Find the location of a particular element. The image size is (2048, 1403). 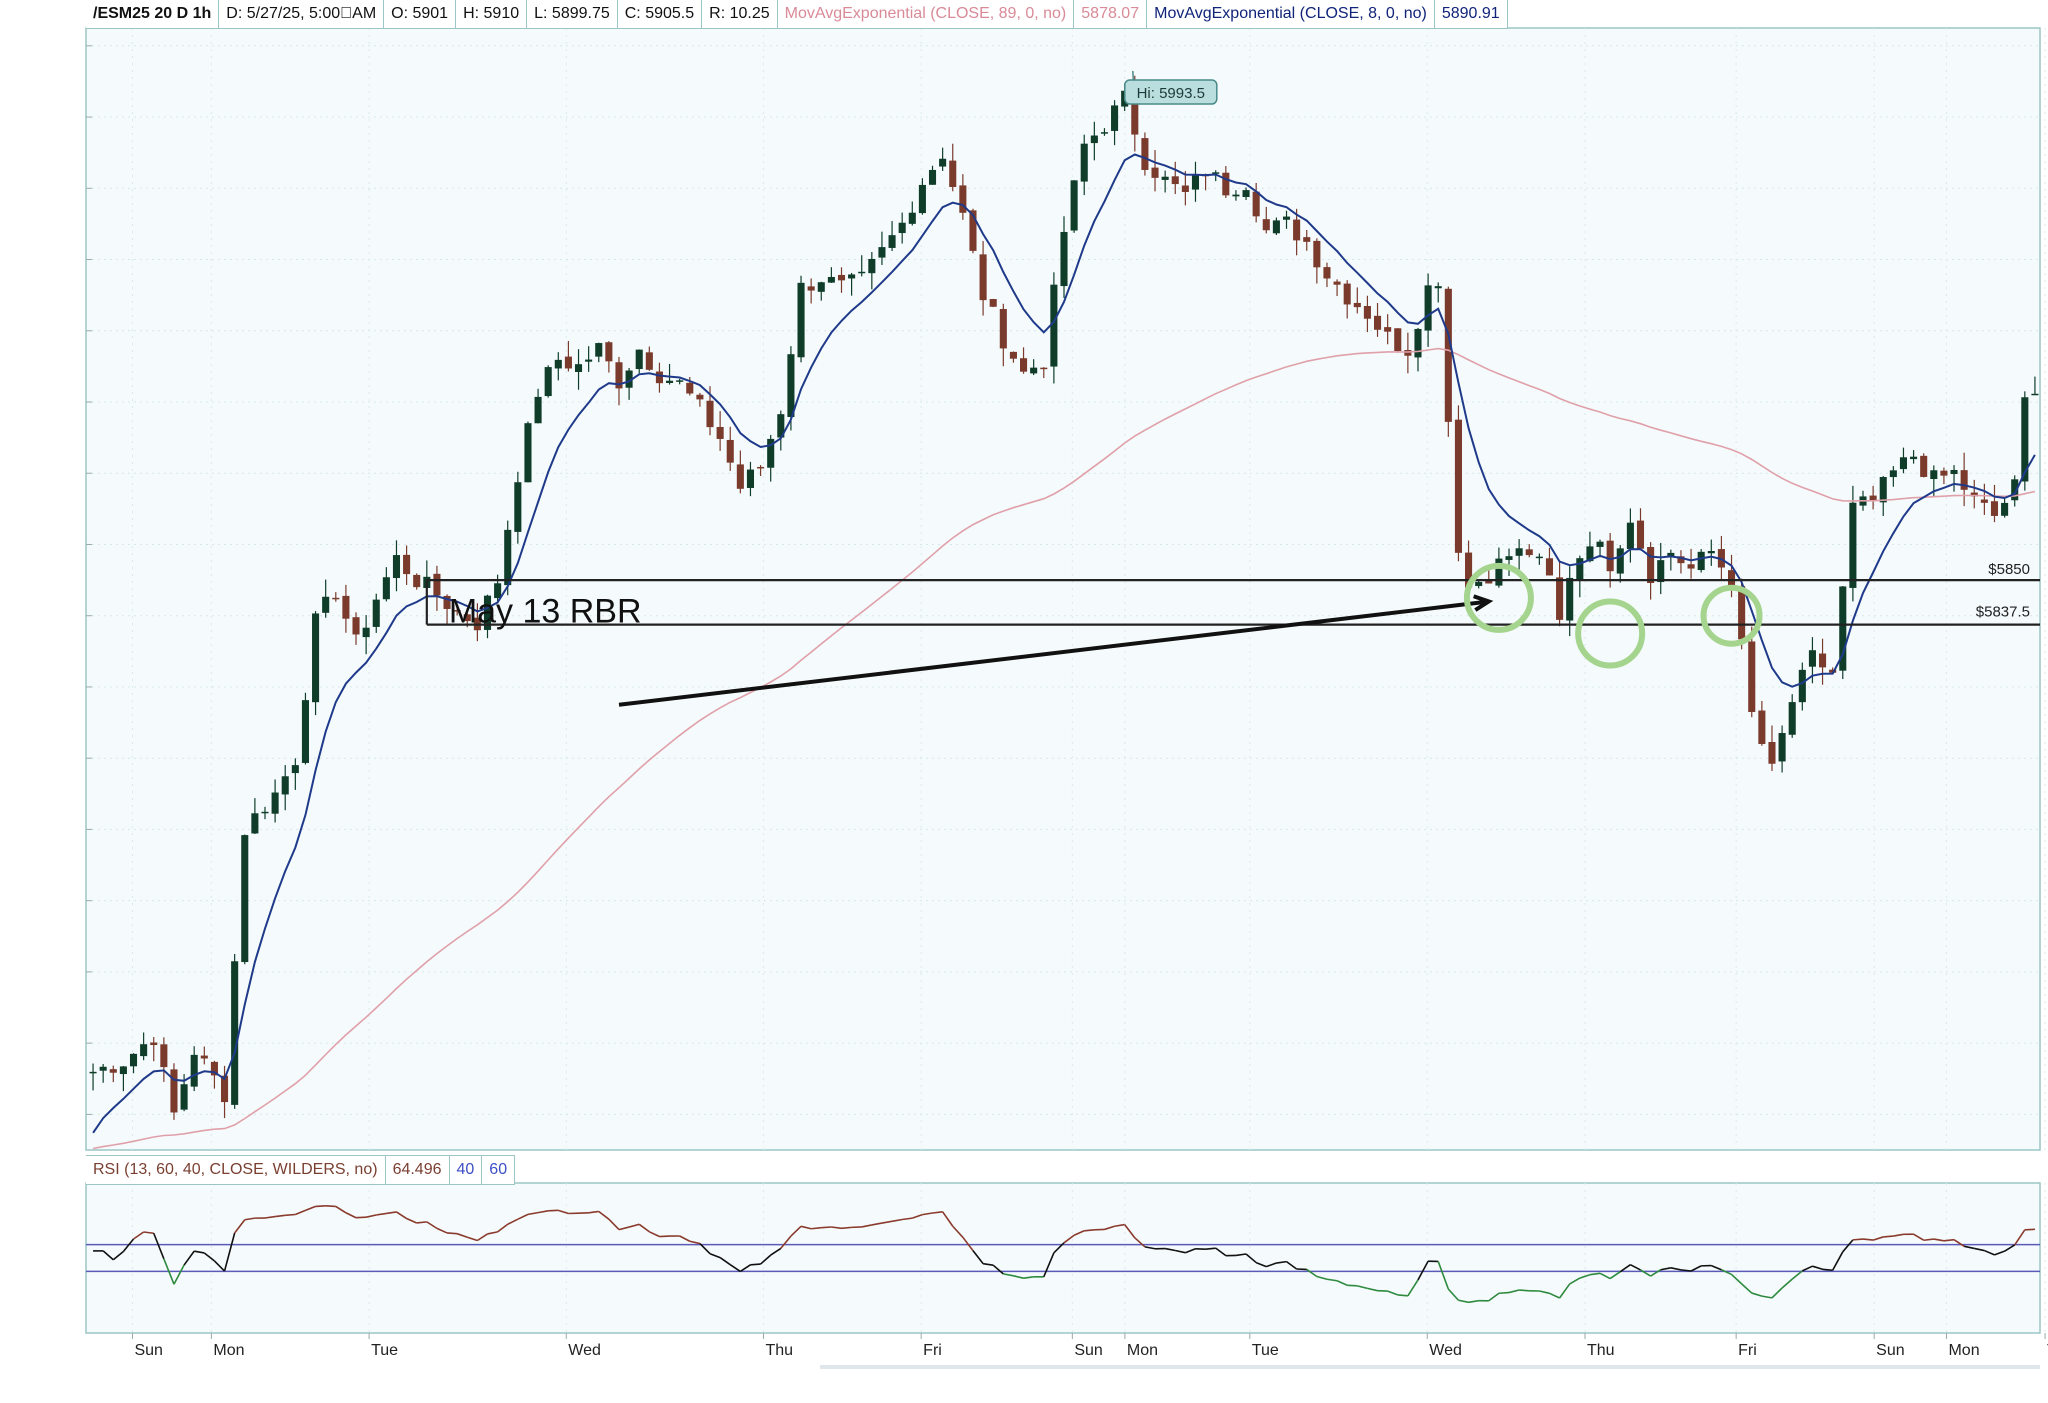

range-readout: R: 10.25 is located at coordinates (739, 14).